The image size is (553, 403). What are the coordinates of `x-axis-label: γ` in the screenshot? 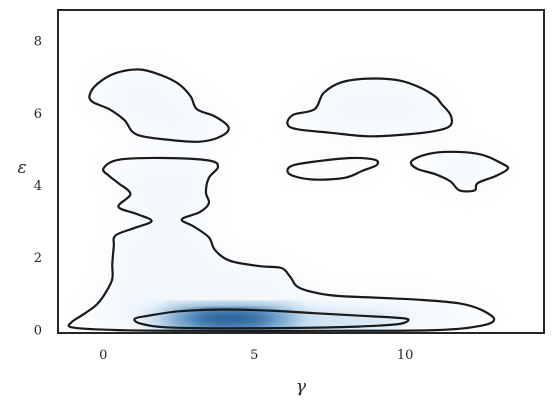 It's located at (301, 387).